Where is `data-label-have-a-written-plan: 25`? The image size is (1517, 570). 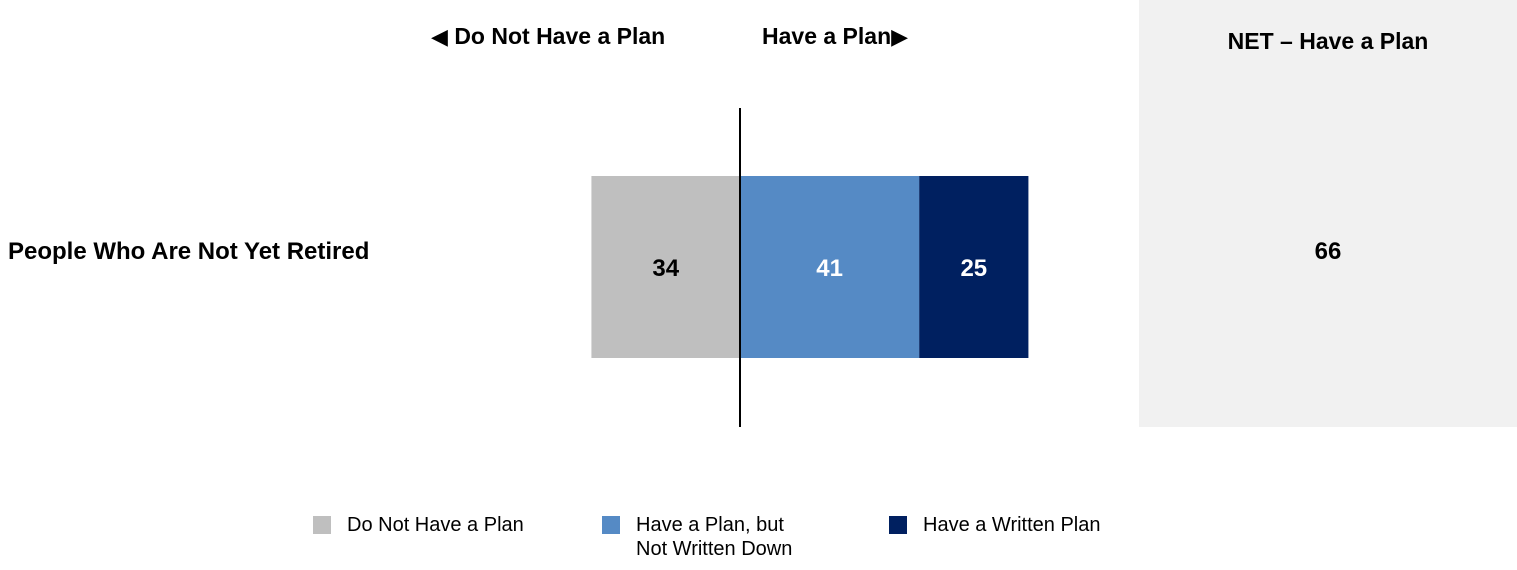 data-label-have-a-written-plan: 25 is located at coordinates (973, 268).